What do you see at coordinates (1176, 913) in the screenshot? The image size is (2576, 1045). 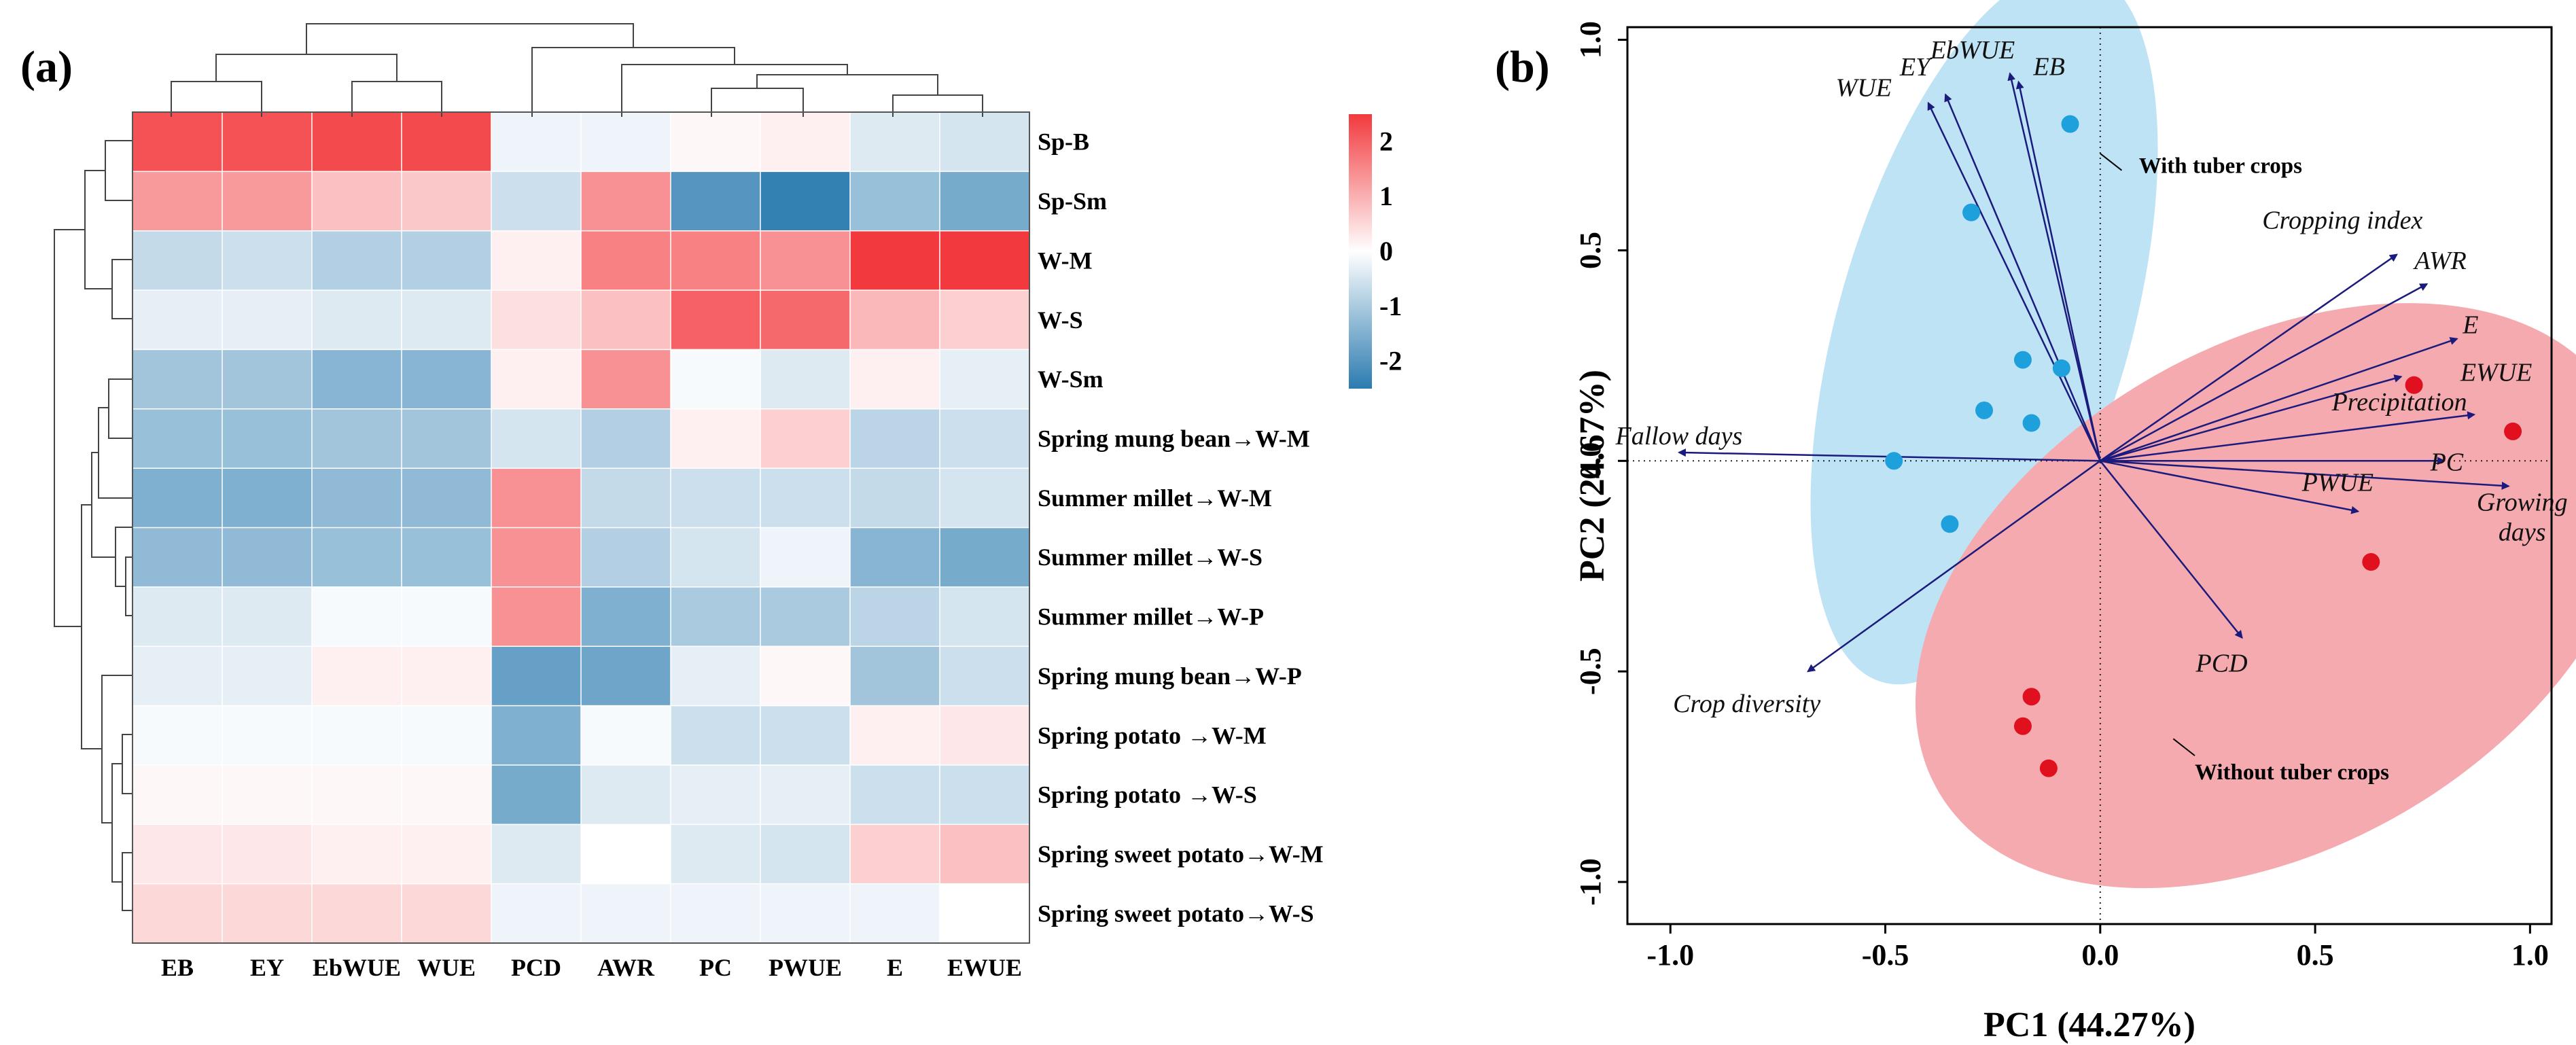 I see `row-label: Spring sweet potato→W-S` at bounding box center [1176, 913].